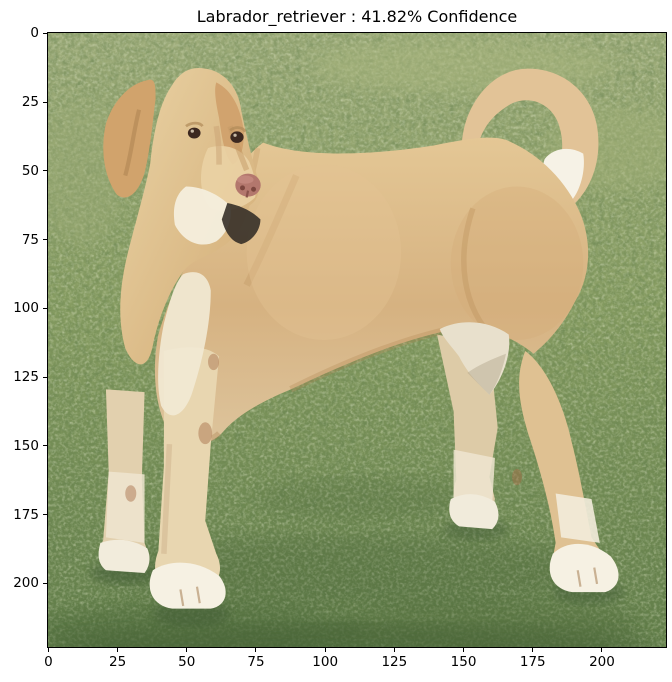 The image size is (672, 682). I want to click on y-tick-label: 50, so click(30, 170).